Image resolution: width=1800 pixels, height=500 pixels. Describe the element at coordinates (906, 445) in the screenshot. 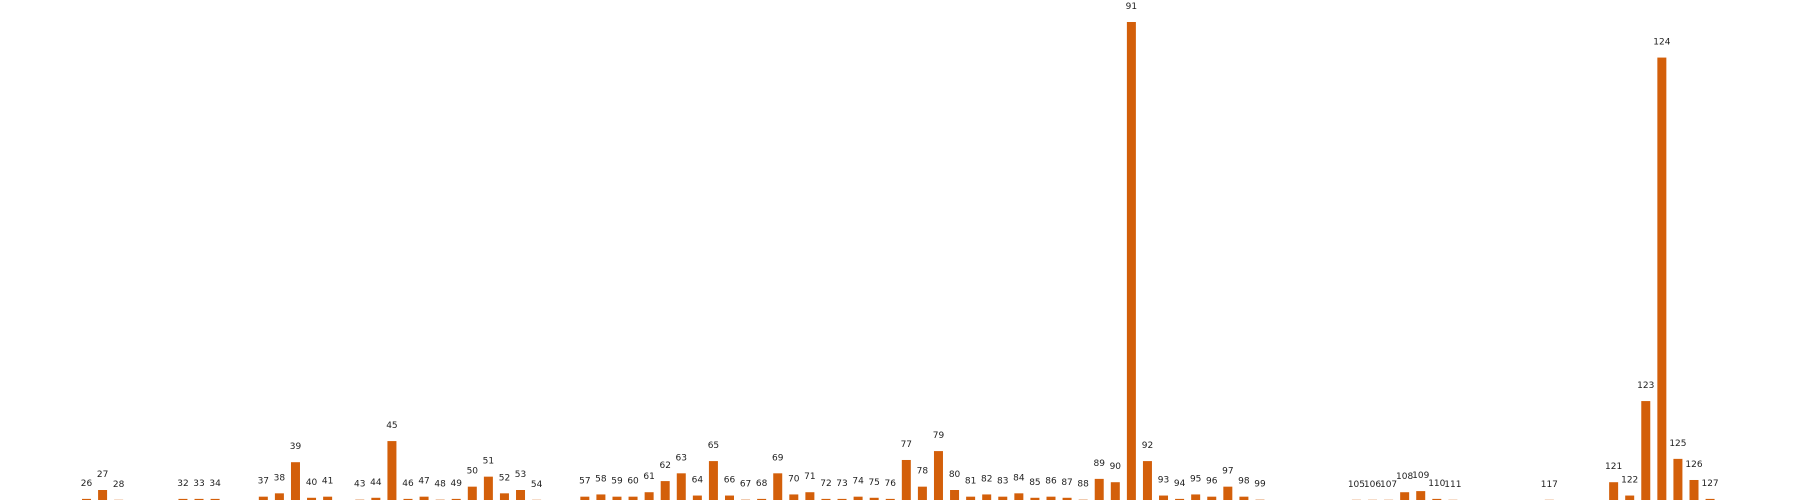

I see `bar-label-77: 77` at that location.